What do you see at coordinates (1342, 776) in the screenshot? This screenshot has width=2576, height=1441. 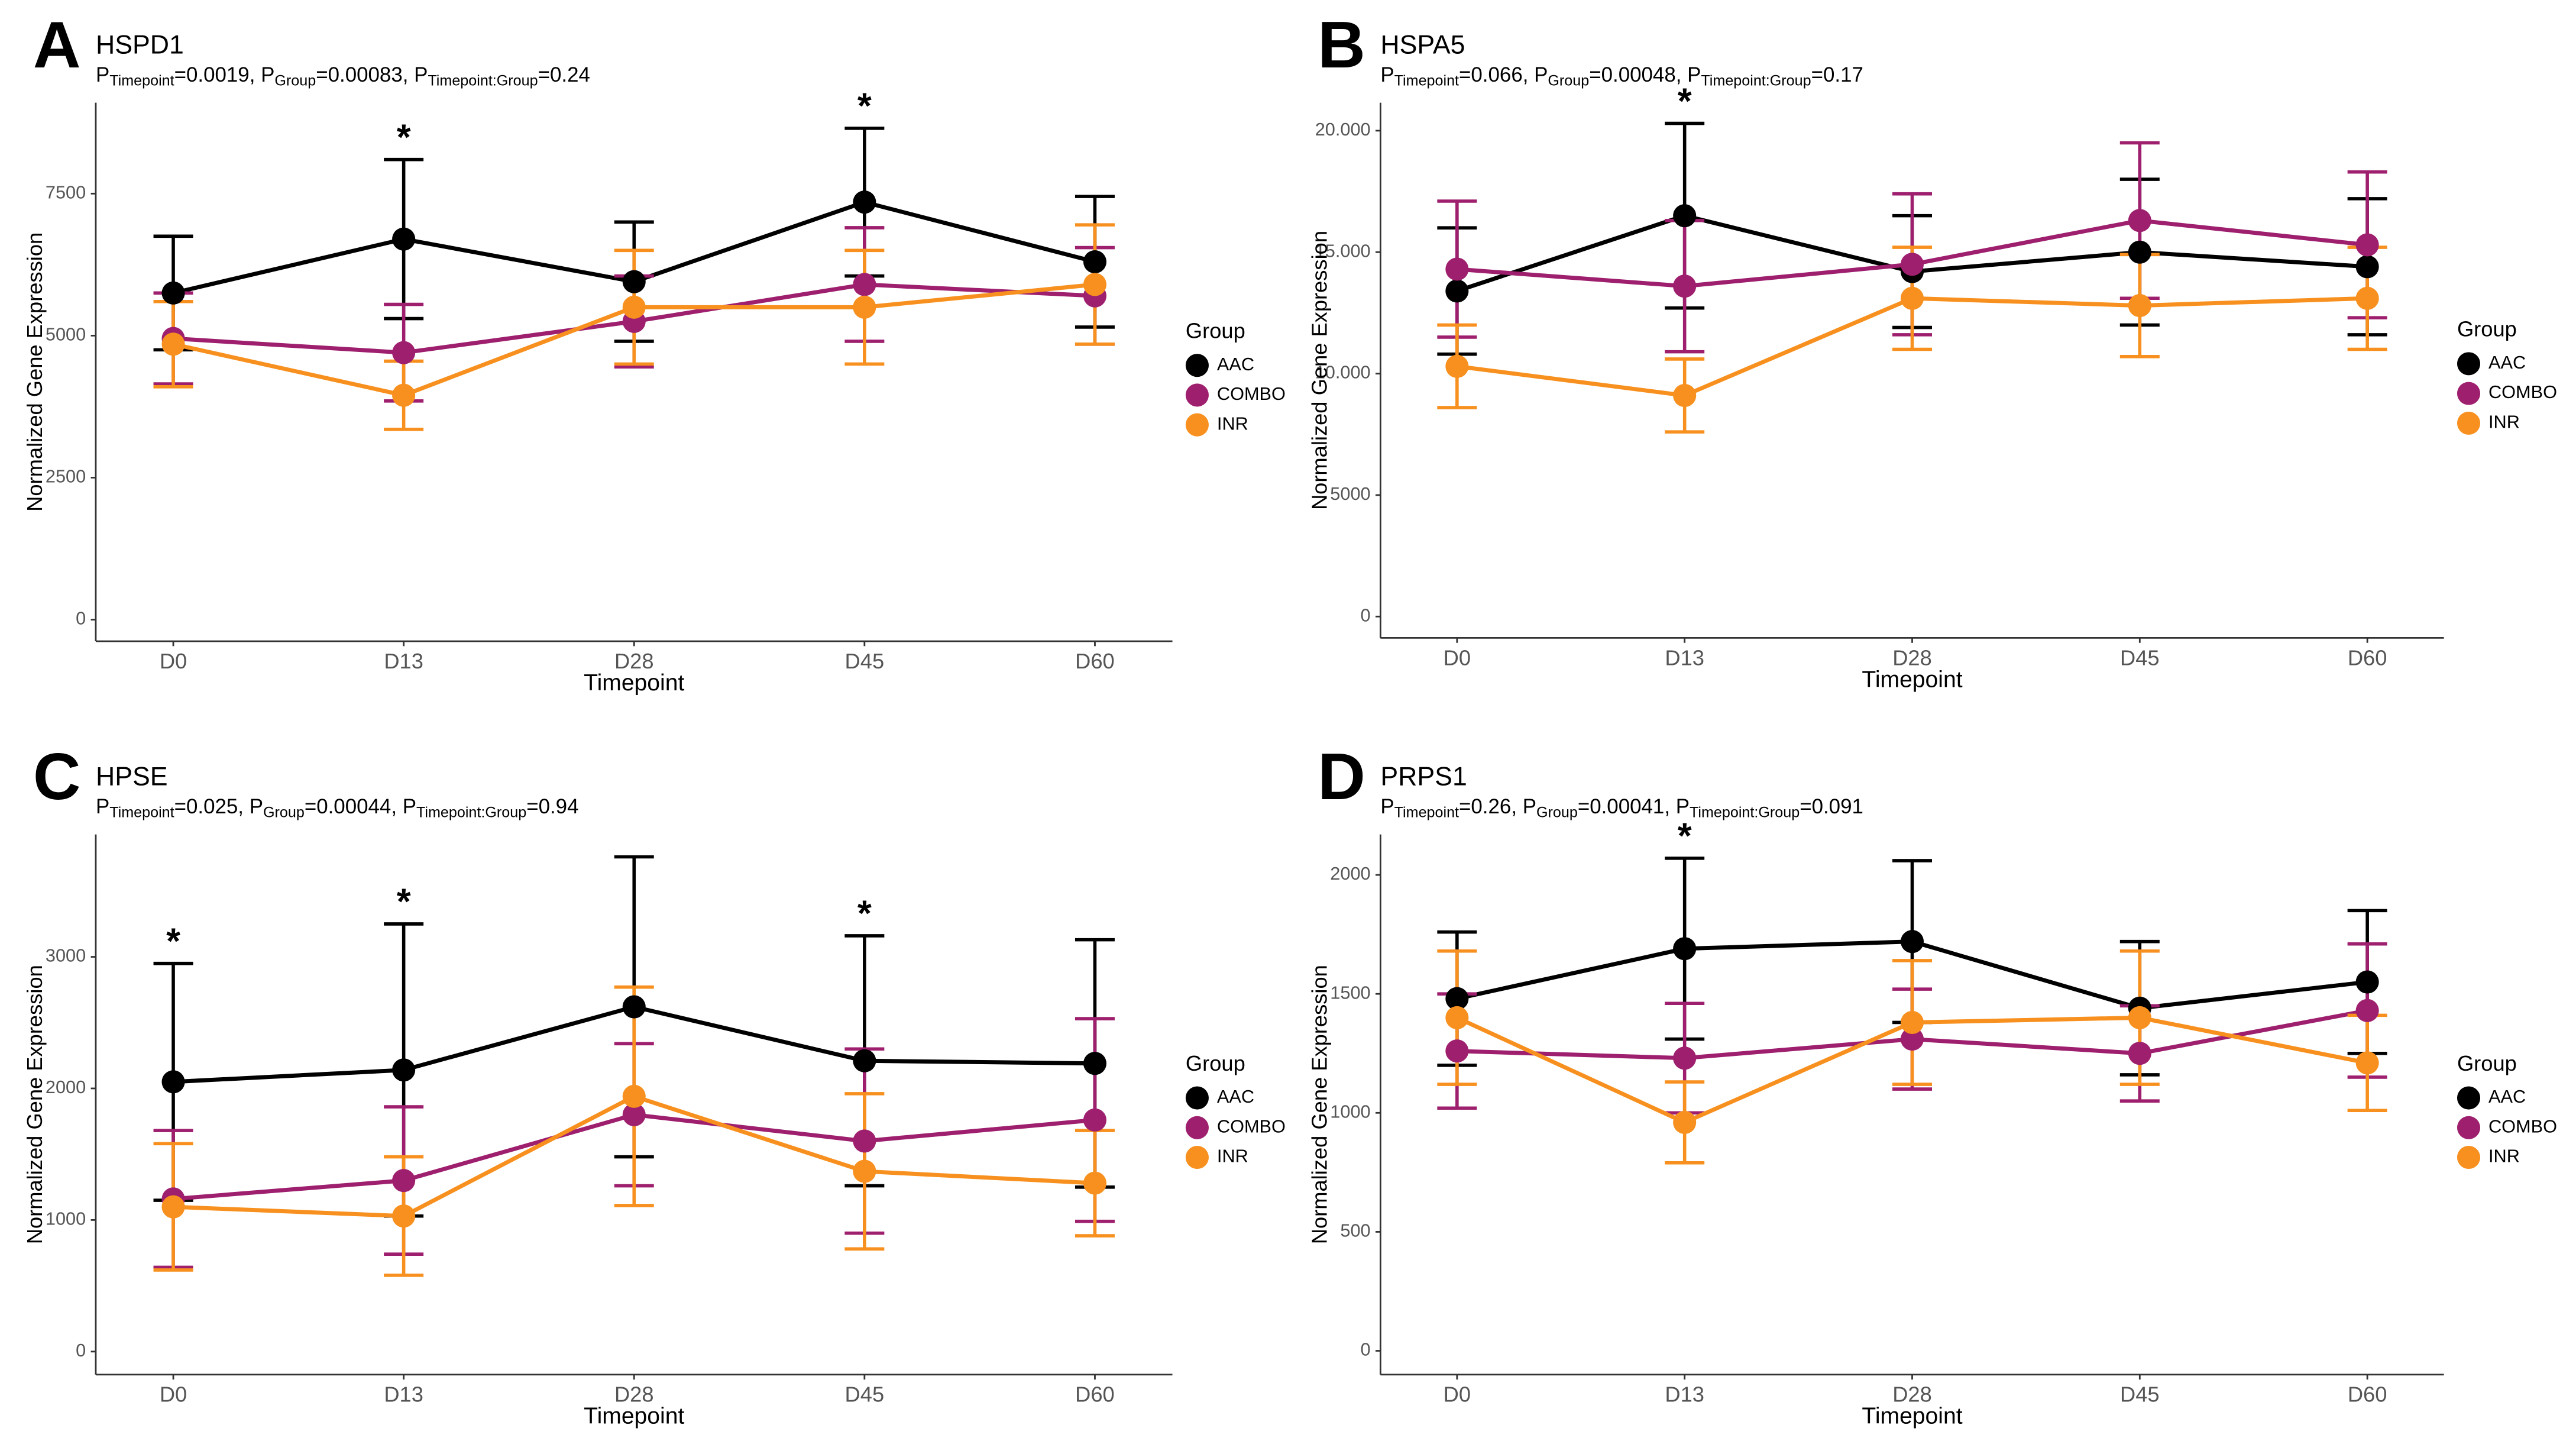 I see `panel-letter: D` at bounding box center [1342, 776].